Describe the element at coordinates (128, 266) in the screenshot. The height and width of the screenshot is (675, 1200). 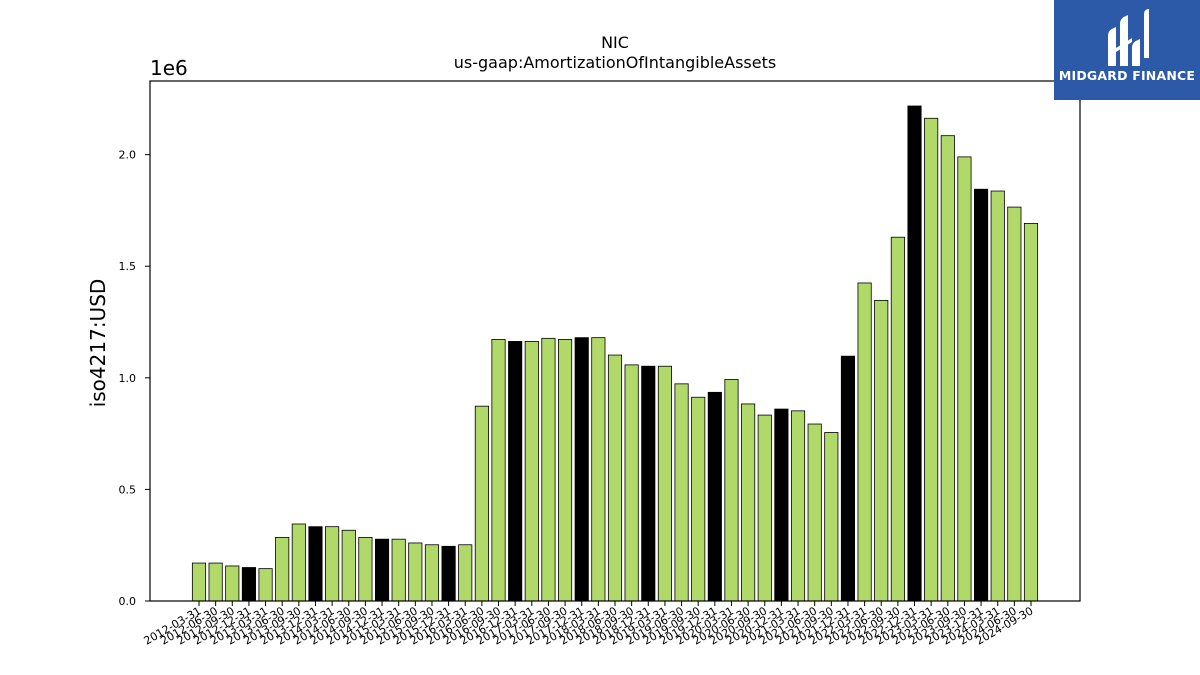
I see `y-tick-label: 1.5` at that location.